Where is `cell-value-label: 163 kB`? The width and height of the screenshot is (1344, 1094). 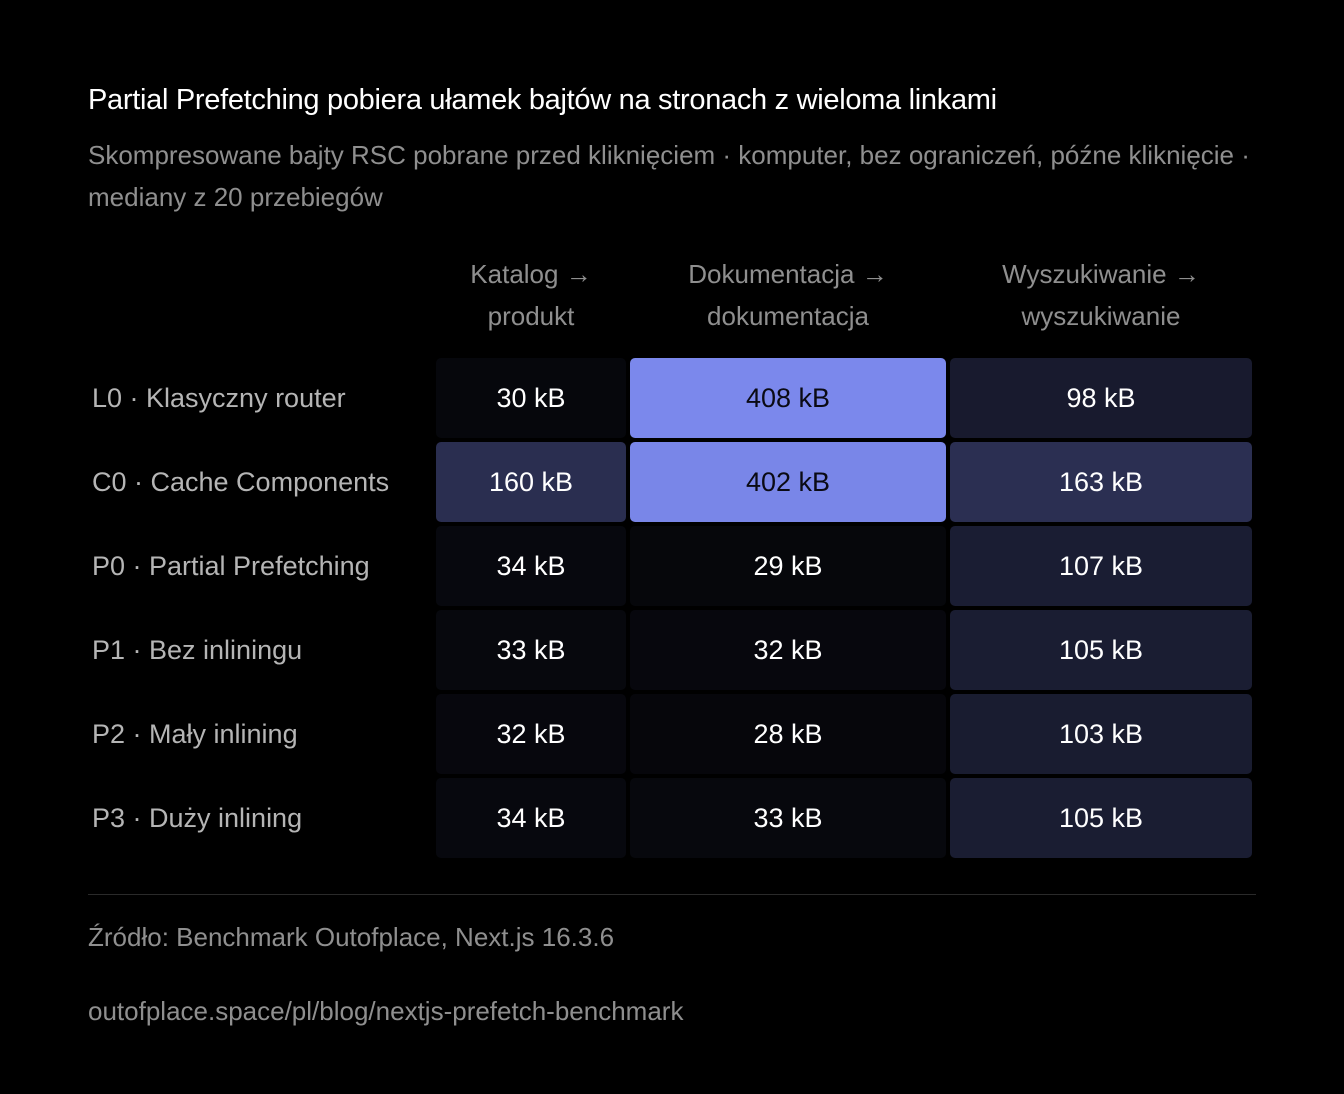 cell-value-label: 163 kB is located at coordinates (1101, 482).